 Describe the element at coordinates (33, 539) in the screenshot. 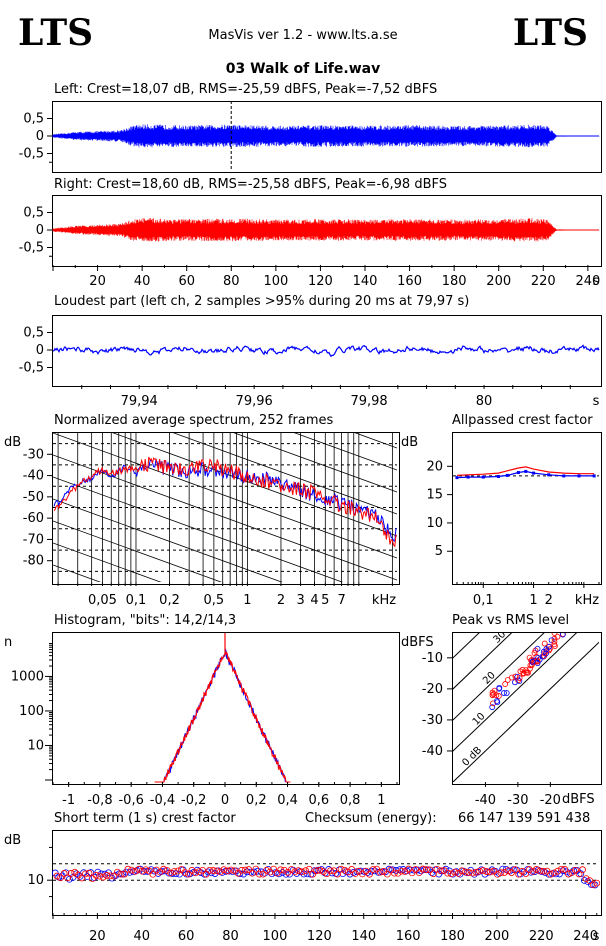

I see `spectrum-ytick-label: -70` at that location.